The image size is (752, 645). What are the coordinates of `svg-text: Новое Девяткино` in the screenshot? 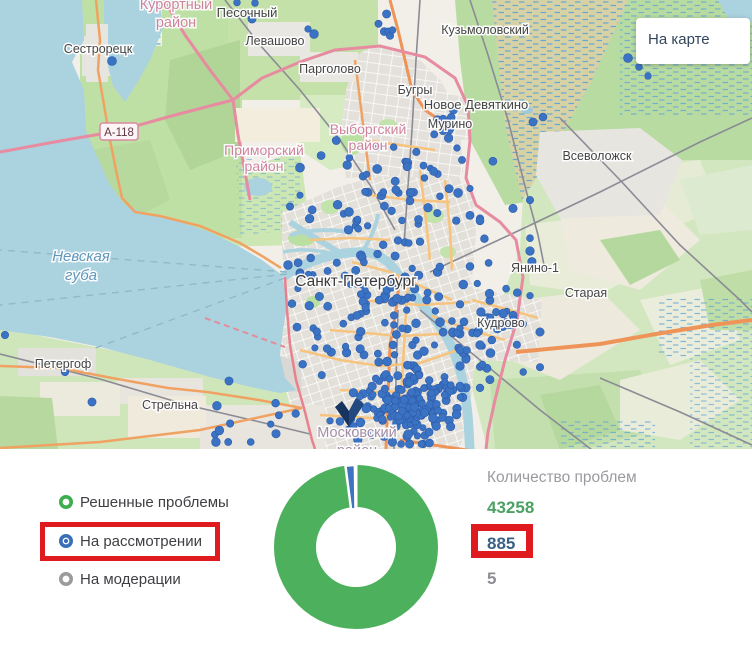 It's located at (476, 104).